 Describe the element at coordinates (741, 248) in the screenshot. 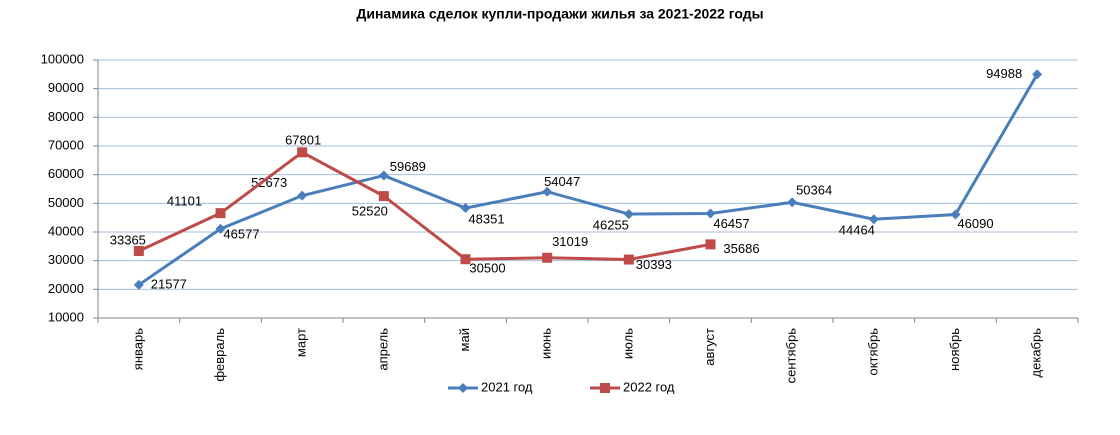

I see `data-label: 35686` at that location.